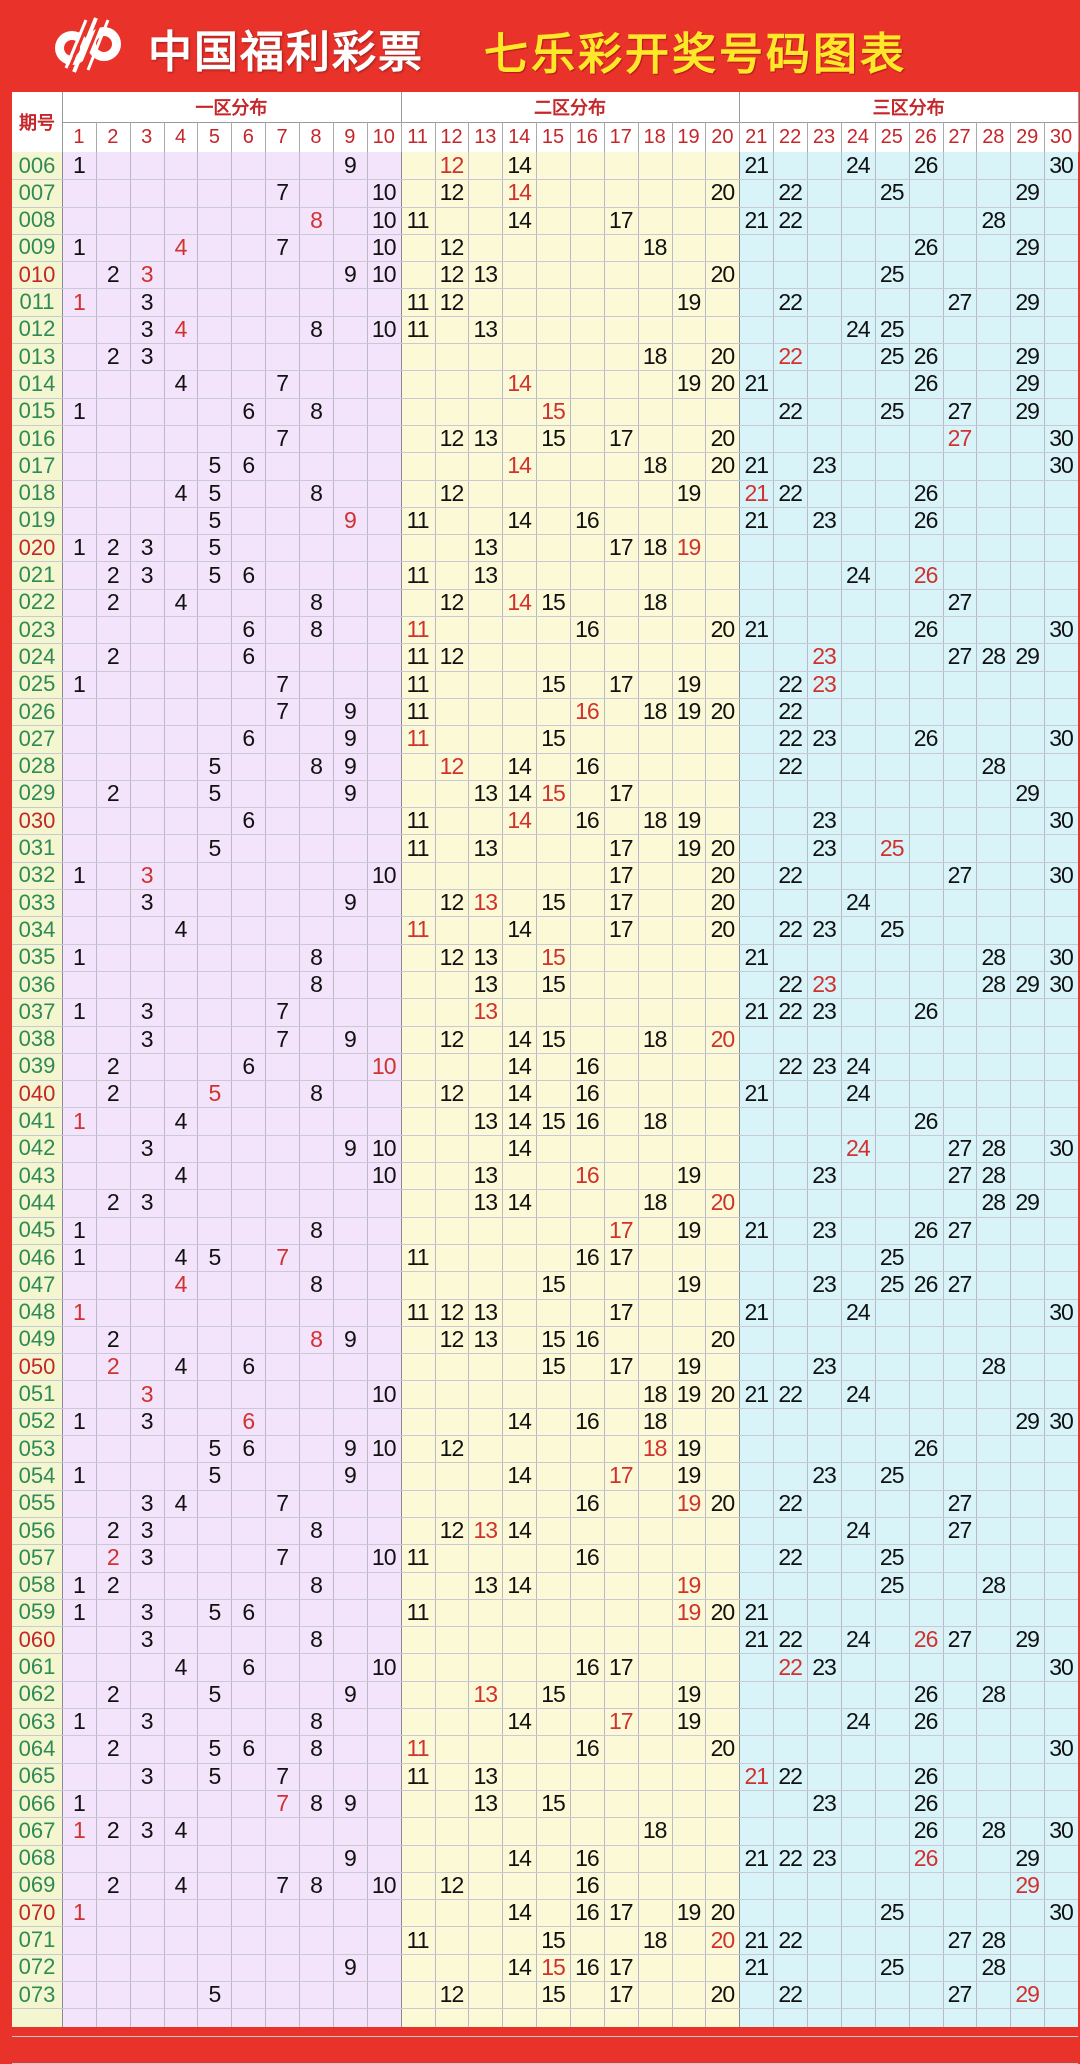  Describe the element at coordinates (545, 1449) in the screenshot. I see `table-row: 053 5 6 9 10 12 18 19 26` at that location.